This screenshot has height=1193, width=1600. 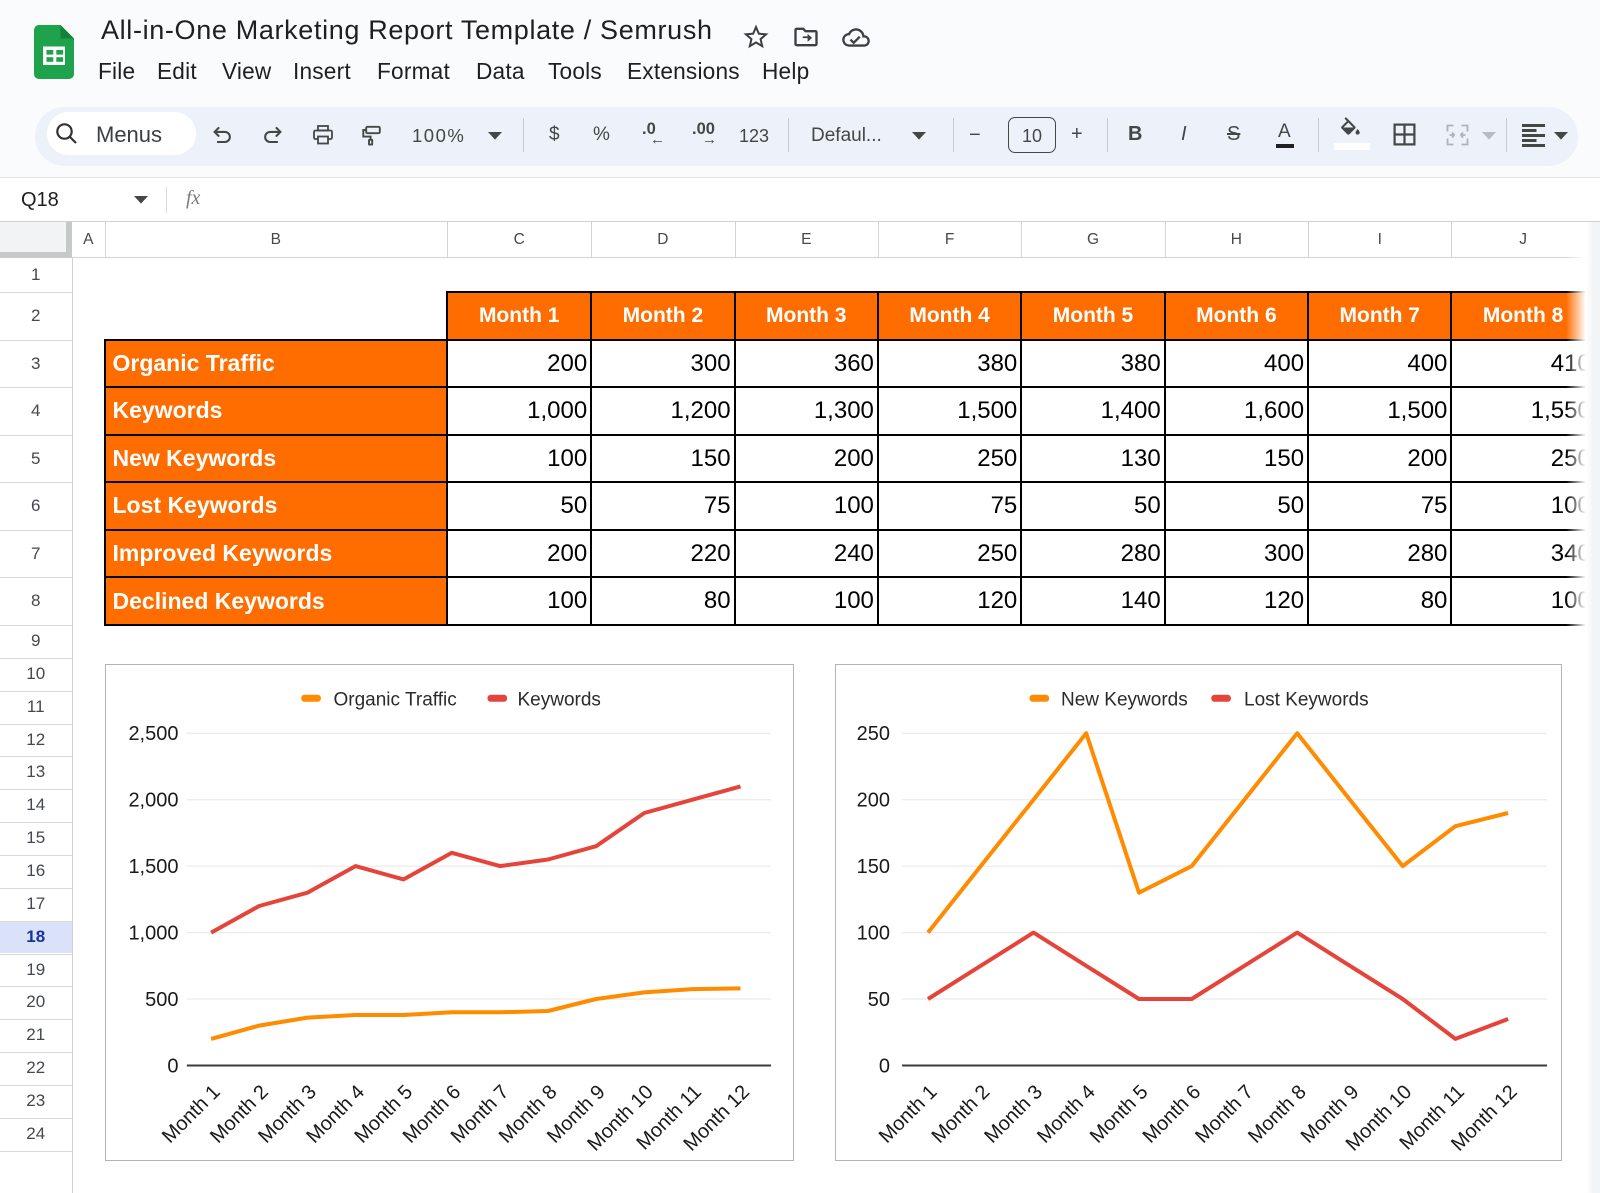 I want to click on svg-text: 1,000, so click(x=153, y=933).